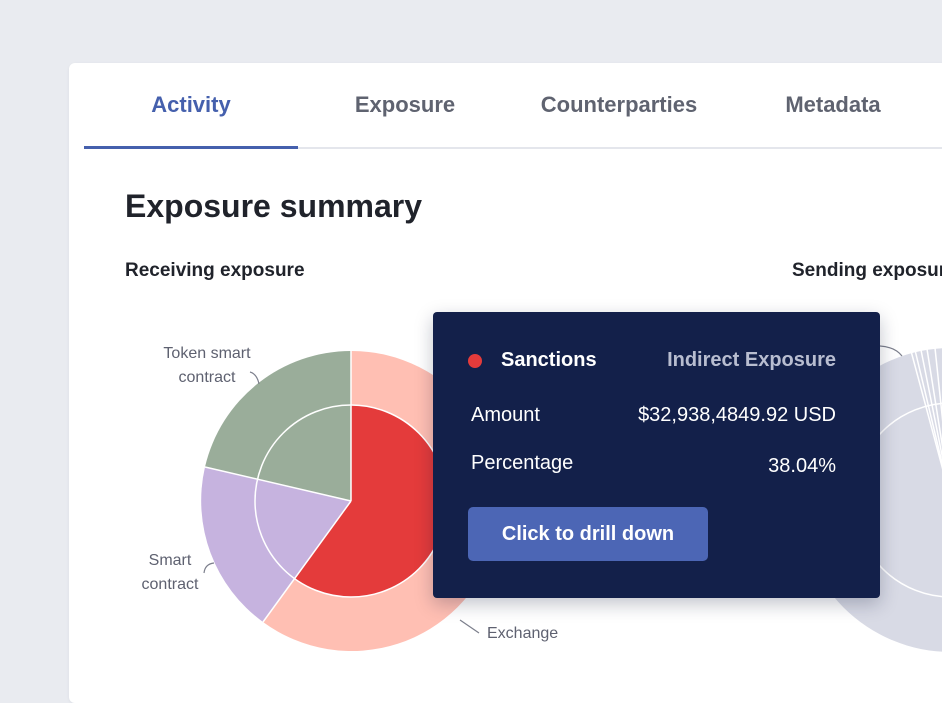  Describe the element at coordinates (802, 466) in the screenshot. I see `tooltip-percentage-value: 38.04%` at that location.